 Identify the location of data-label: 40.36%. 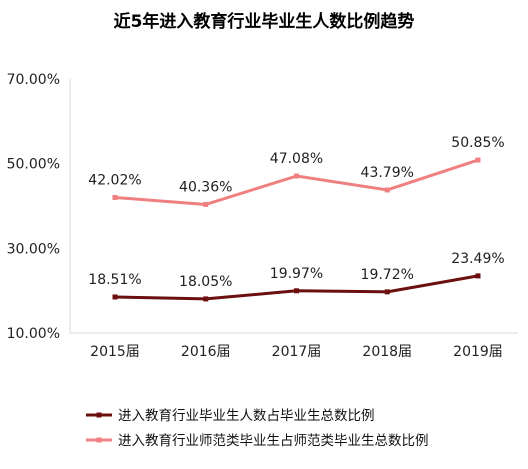
(205, 187).